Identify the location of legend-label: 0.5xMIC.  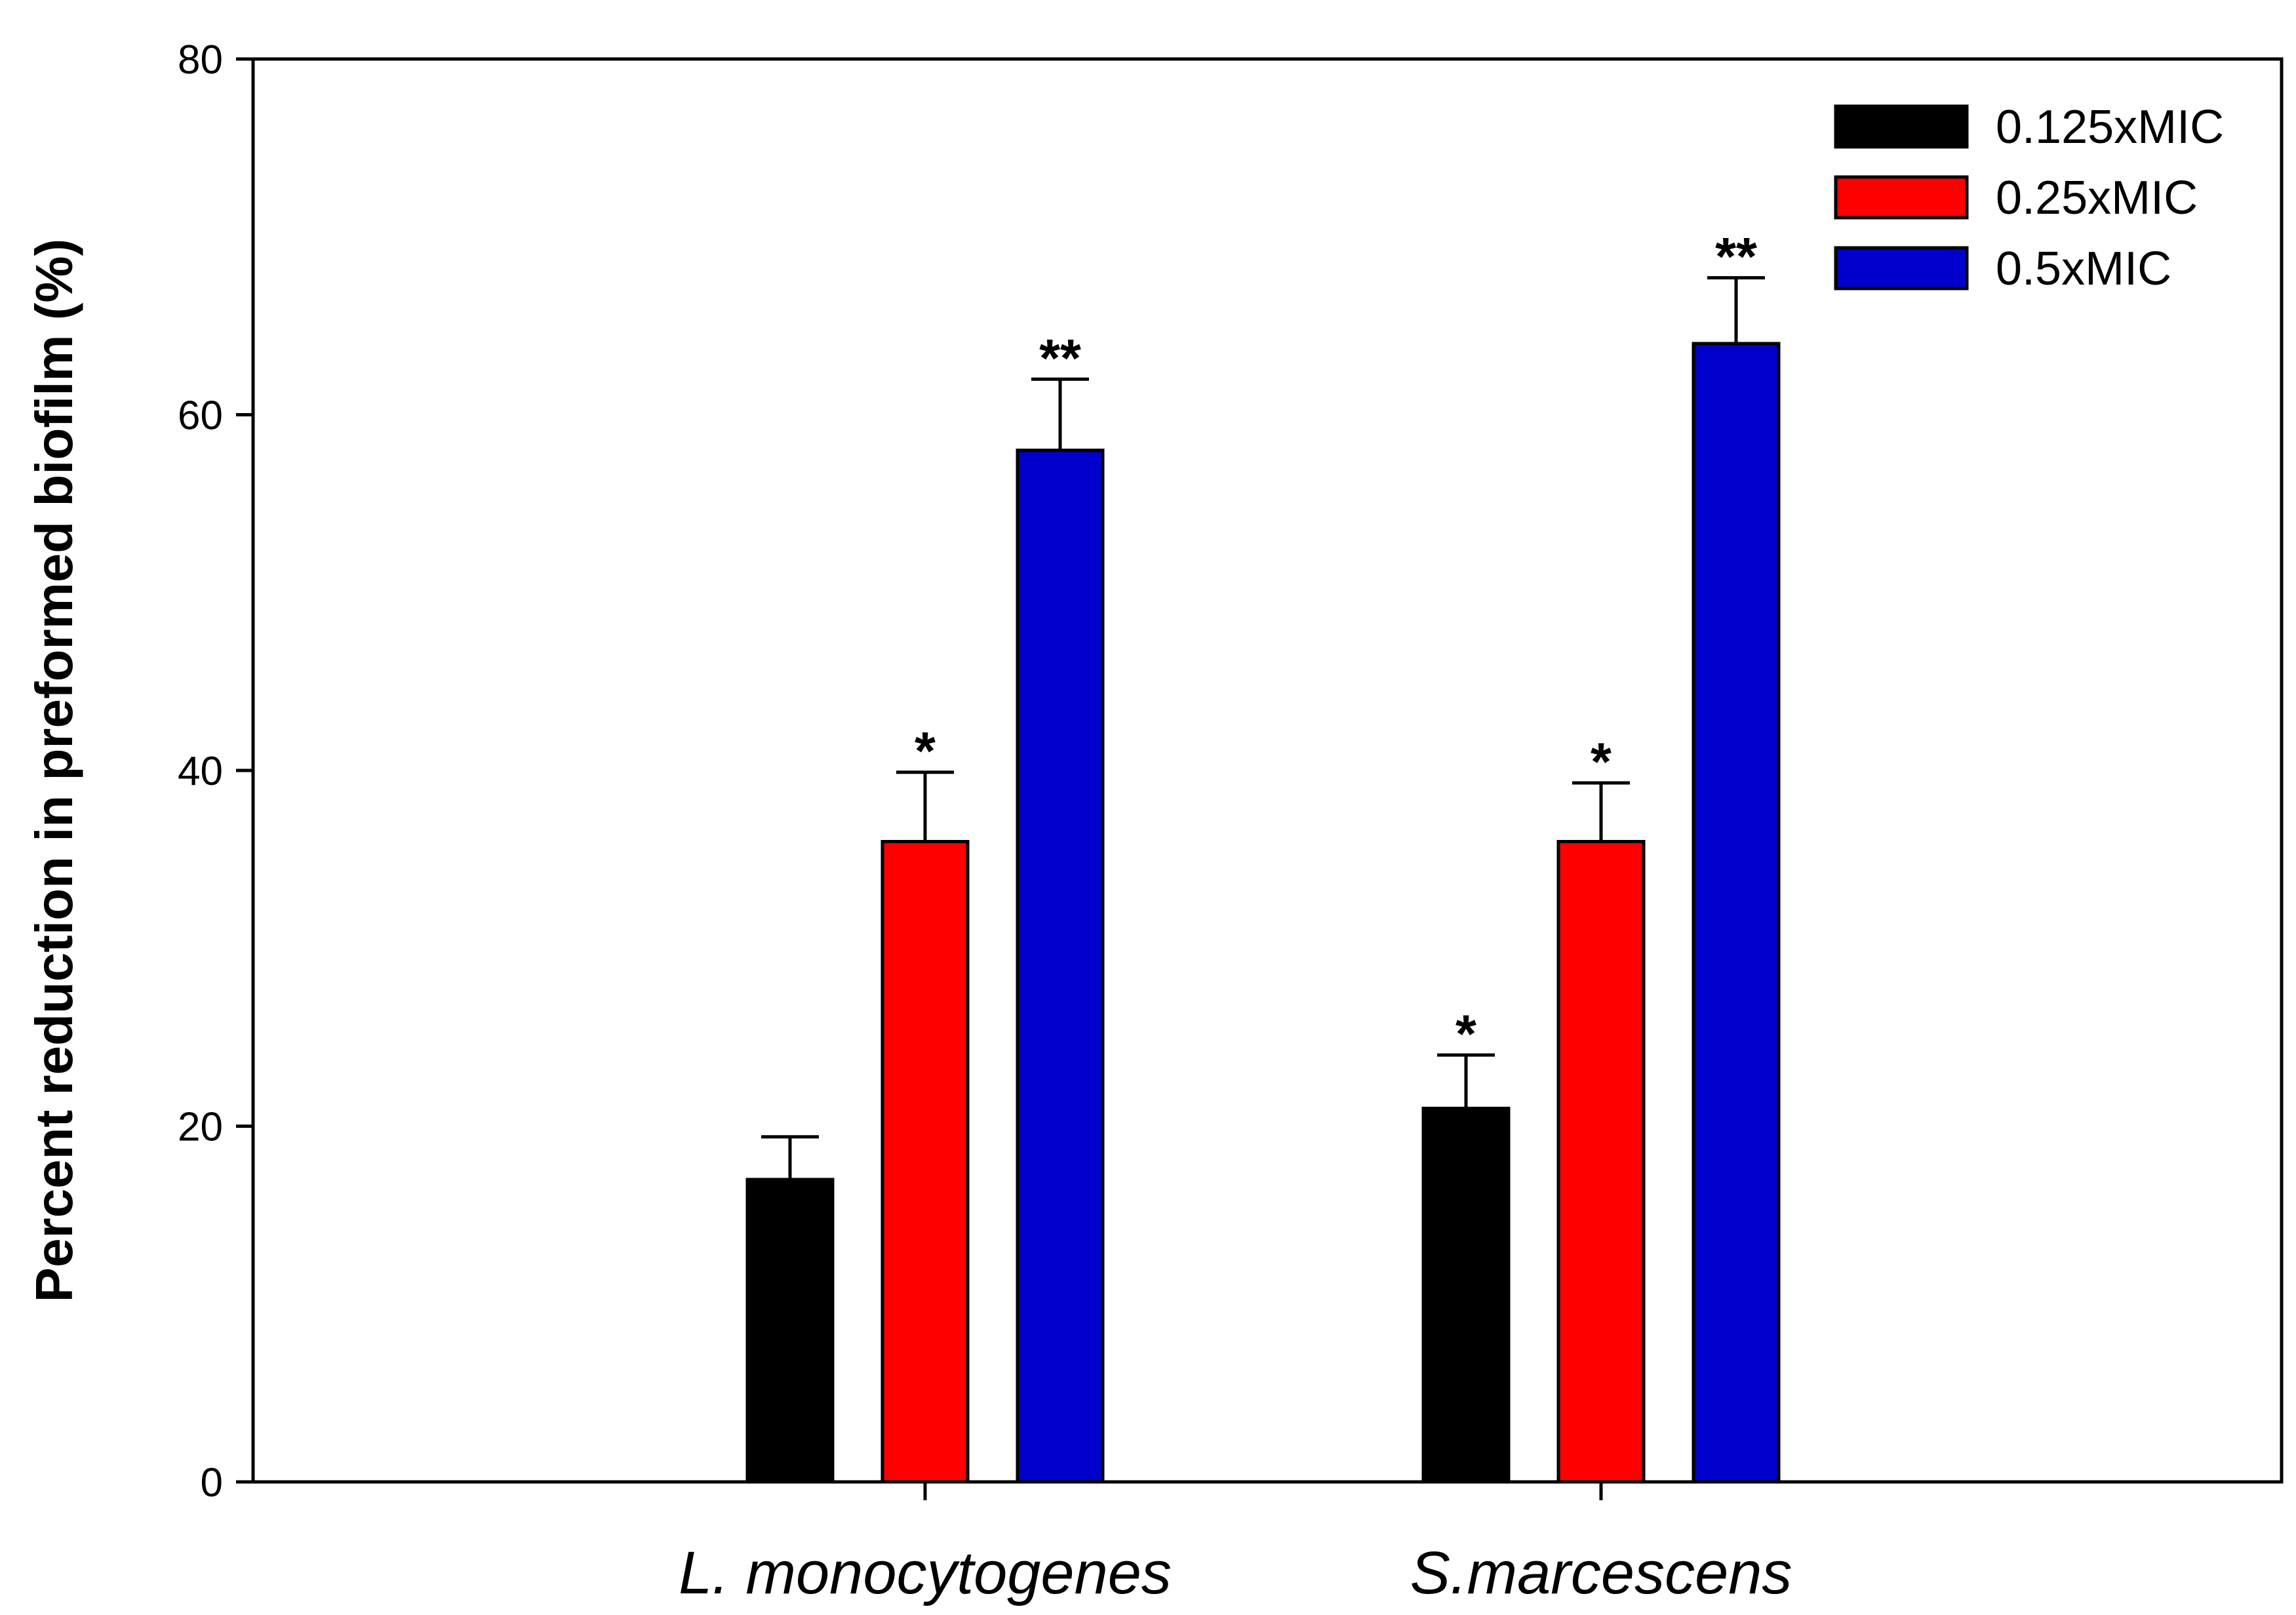
(2083, 269).